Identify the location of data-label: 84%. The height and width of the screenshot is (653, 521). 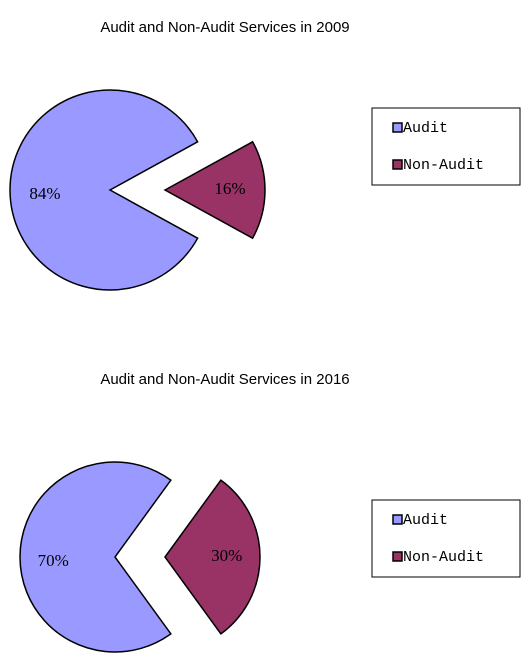
(44, 193).